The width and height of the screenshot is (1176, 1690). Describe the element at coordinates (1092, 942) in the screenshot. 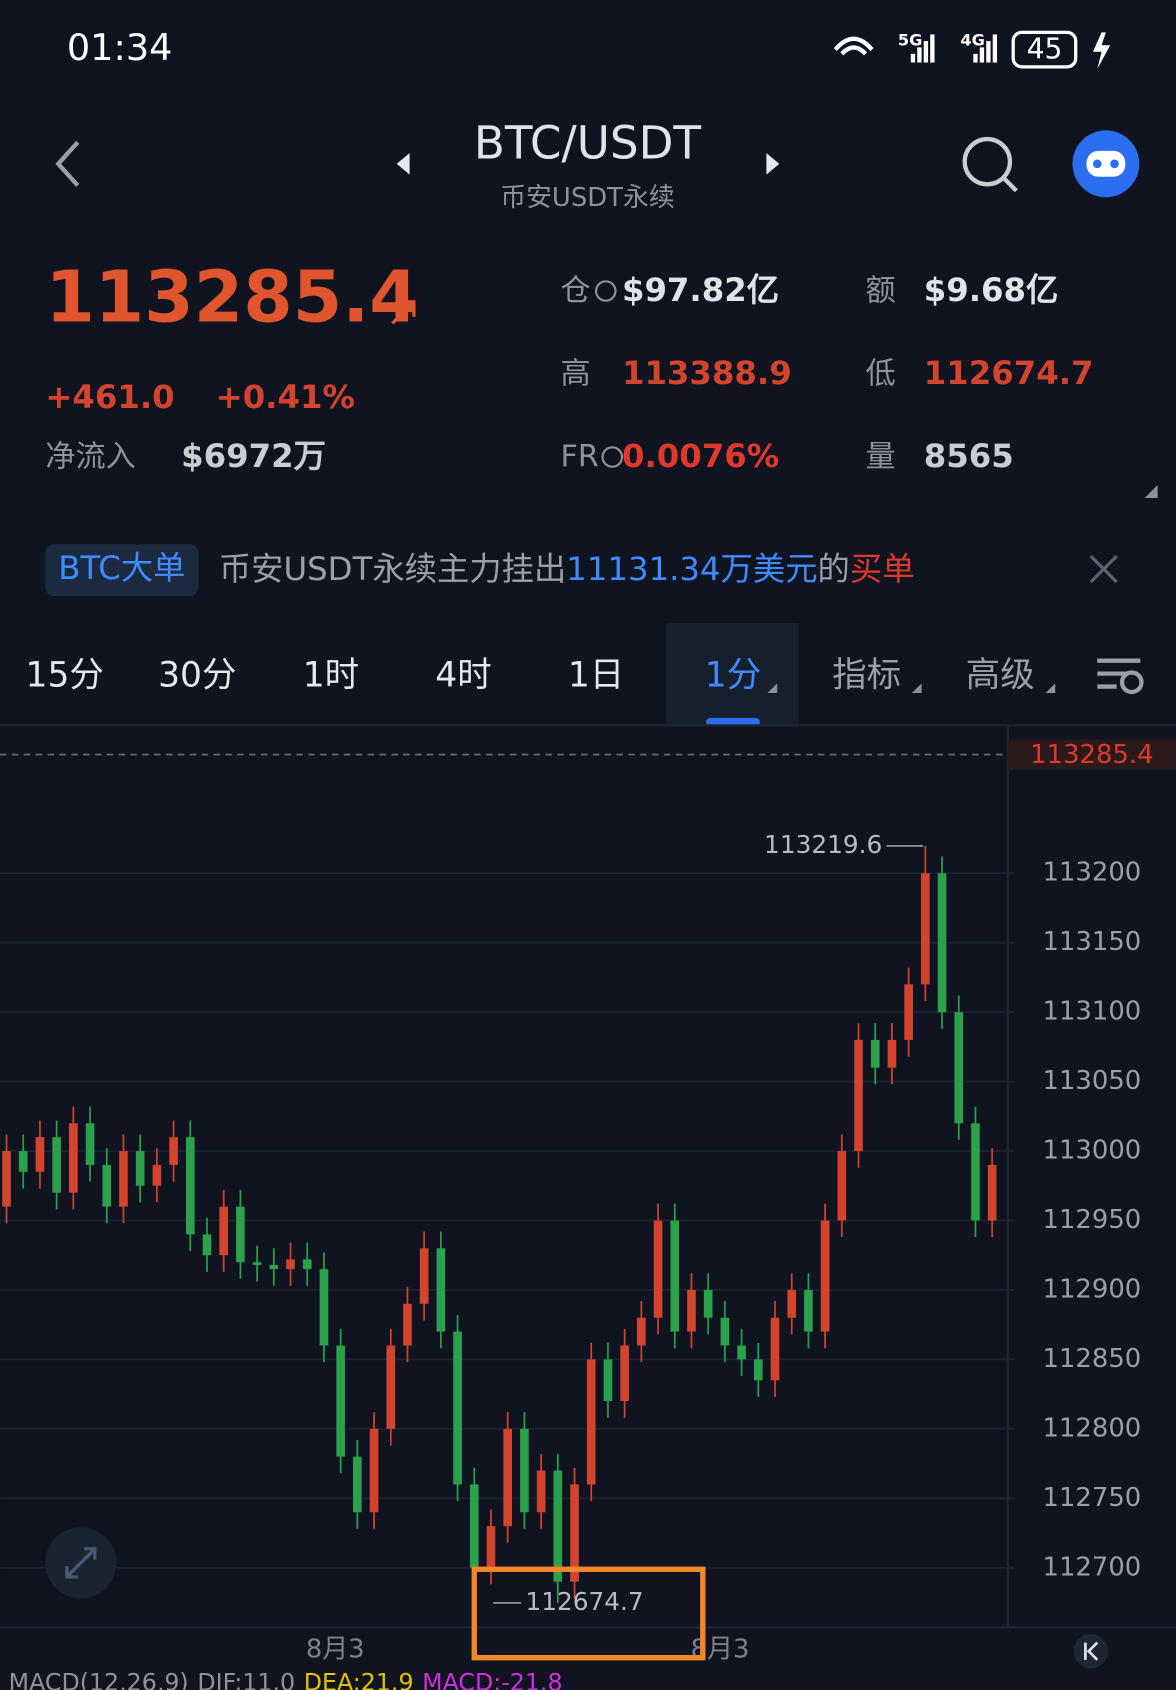

I see `y-tick-label: 113150` at that location.